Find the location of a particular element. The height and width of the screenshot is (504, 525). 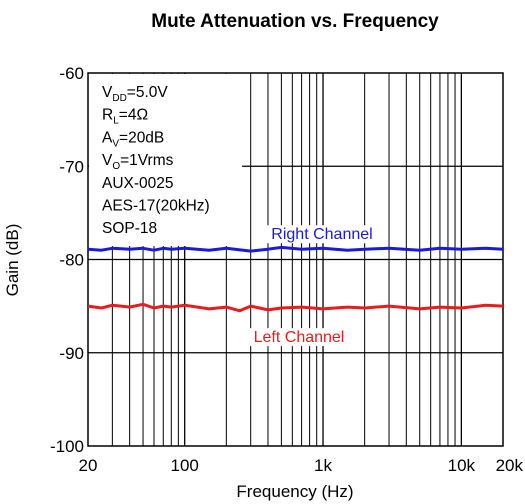

condition-line: RL=4Ω is located at coordinates (125, 117).